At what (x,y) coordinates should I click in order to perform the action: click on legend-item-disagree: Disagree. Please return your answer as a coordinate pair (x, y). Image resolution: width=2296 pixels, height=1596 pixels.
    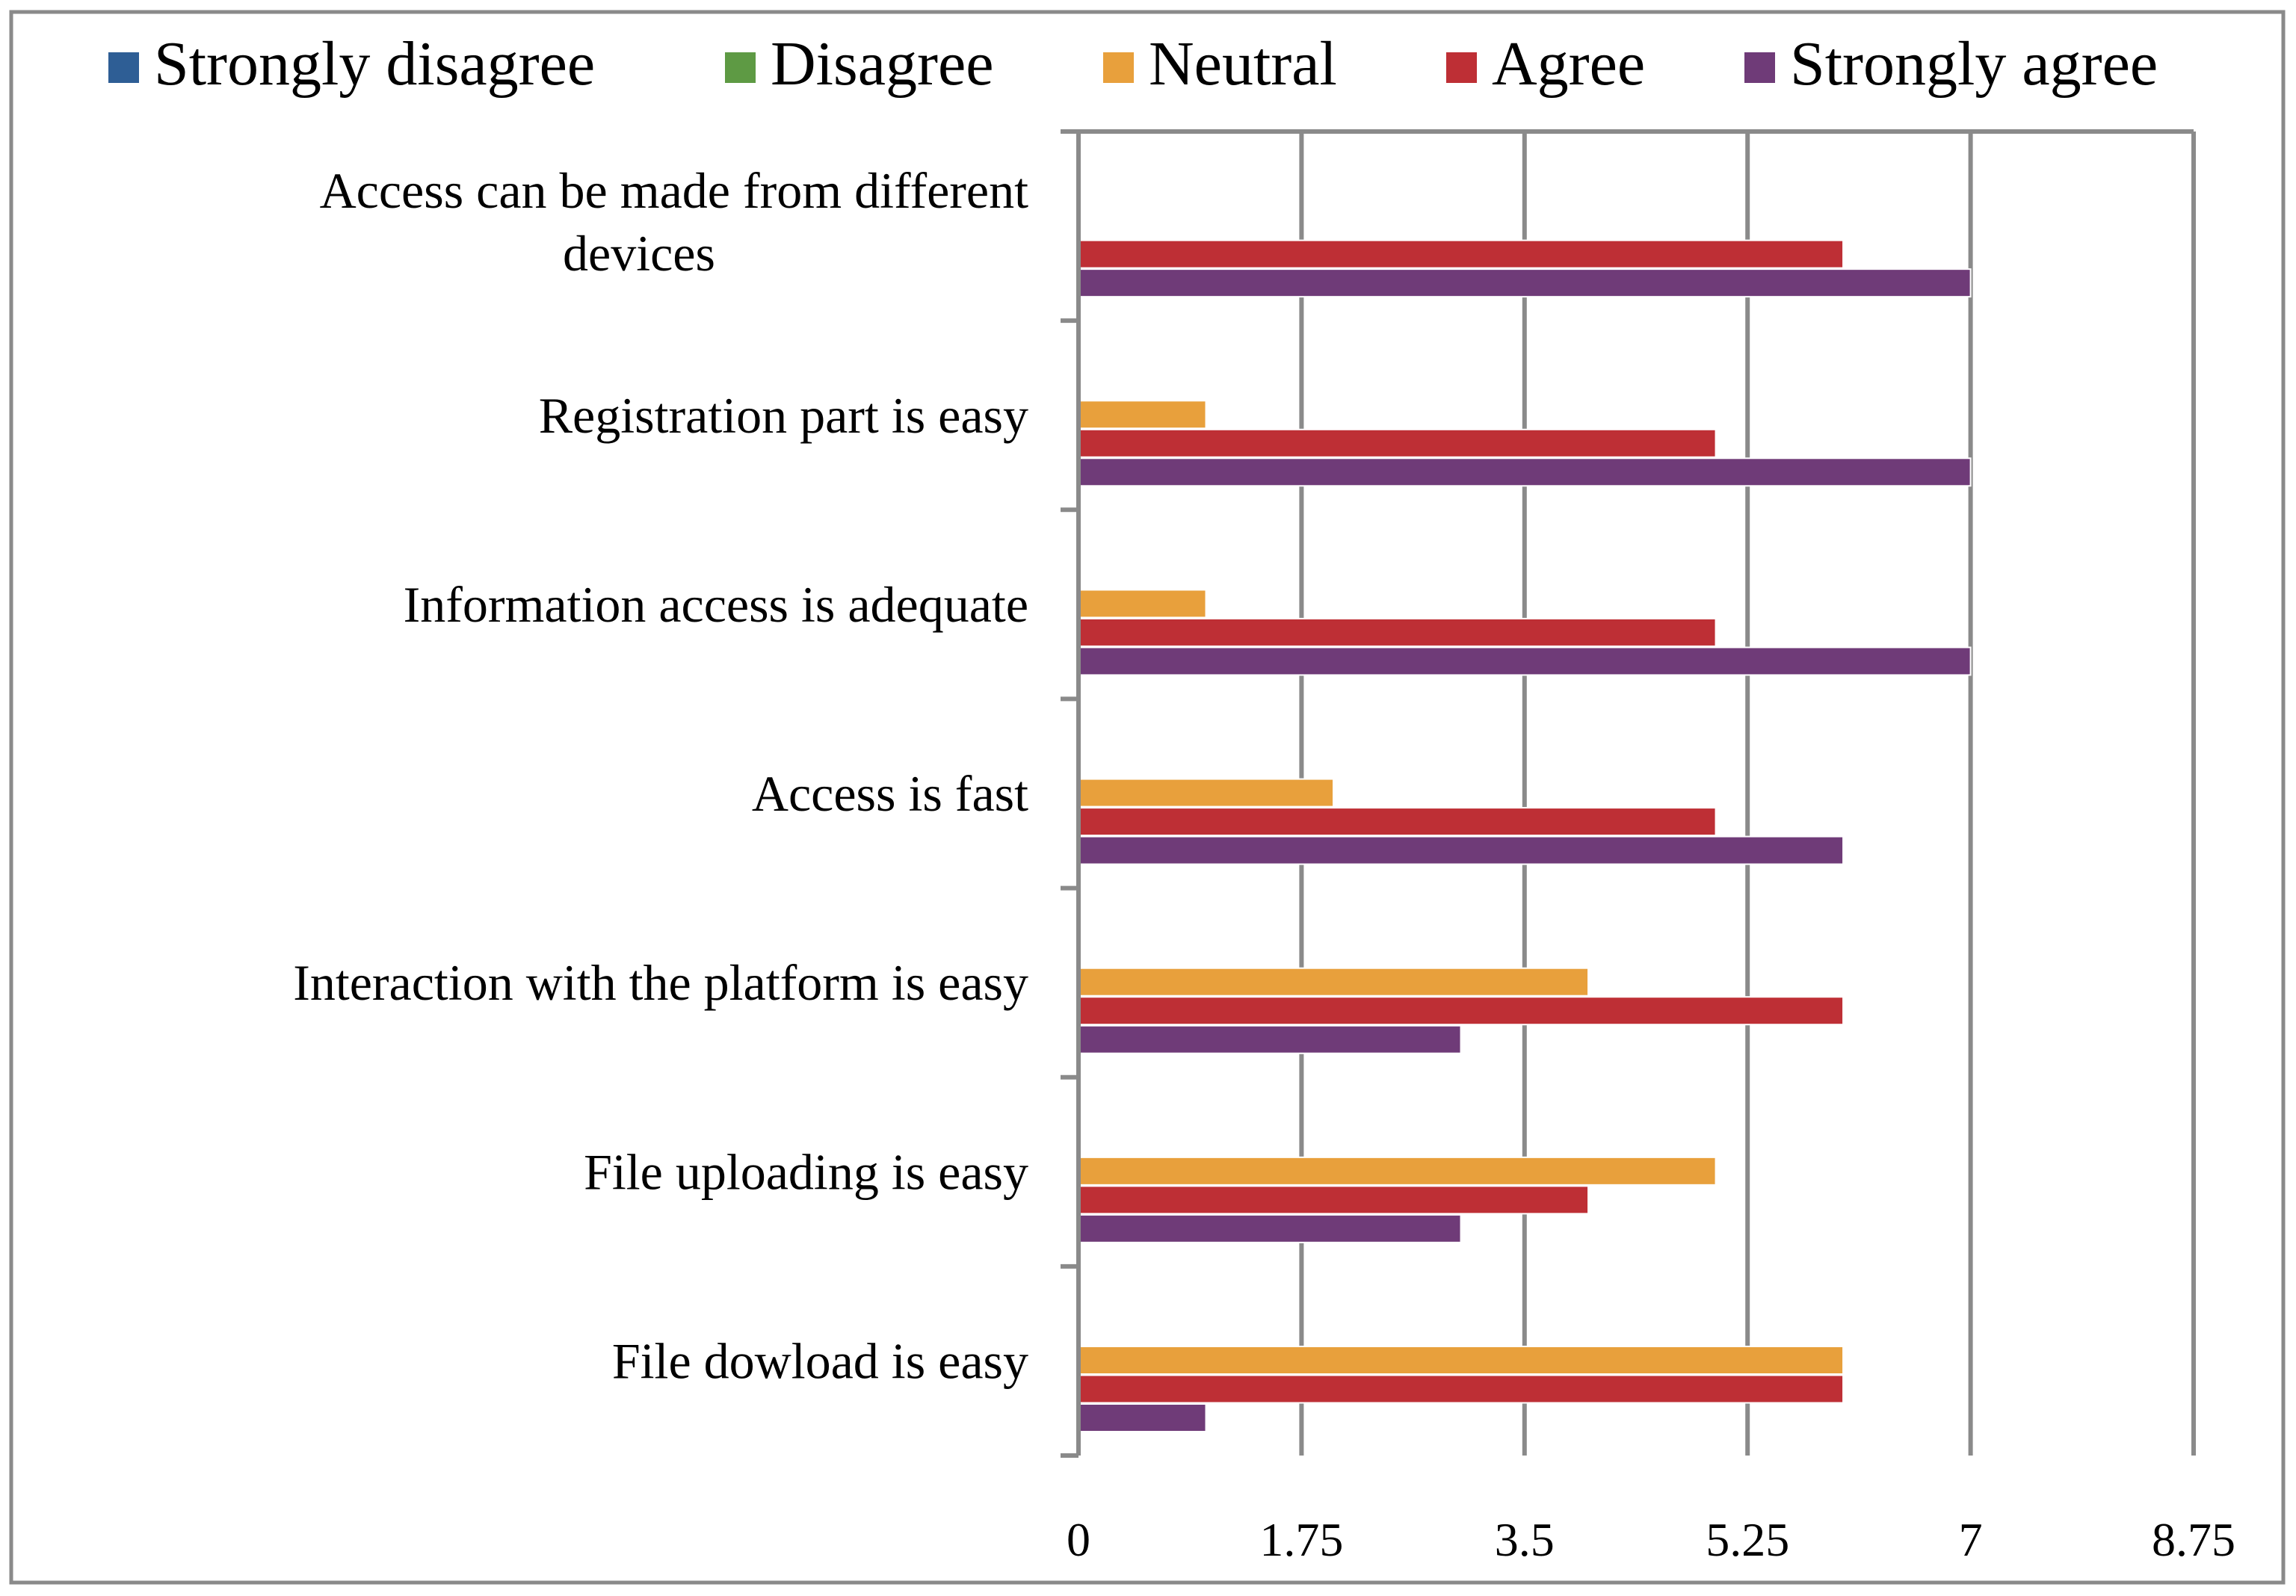
    Looking at the image, I should click on (860, 64).